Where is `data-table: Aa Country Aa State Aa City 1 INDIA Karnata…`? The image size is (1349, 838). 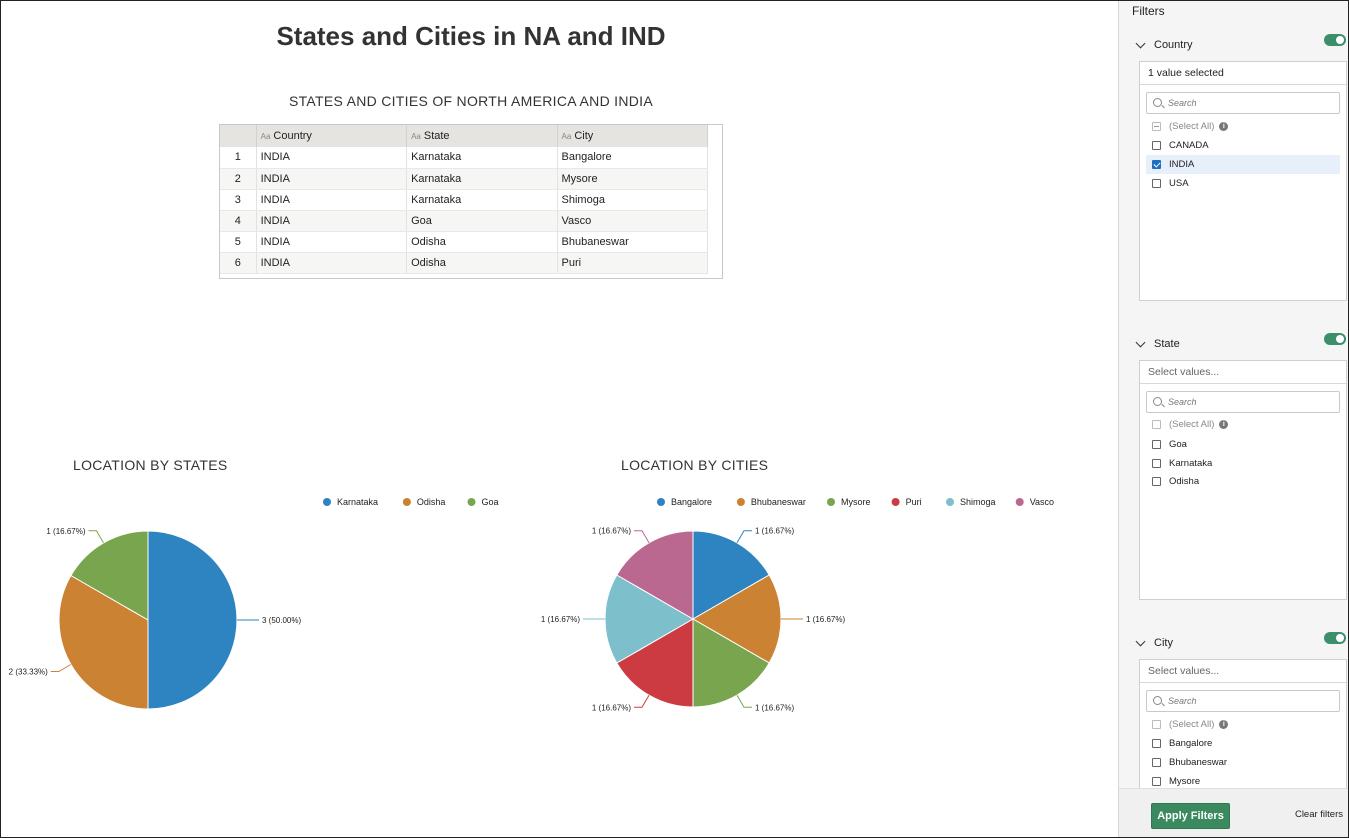 data-table: Aa Country Aa State Aa City 1 INDIA Karnata… is located at coordinates (471, 201).